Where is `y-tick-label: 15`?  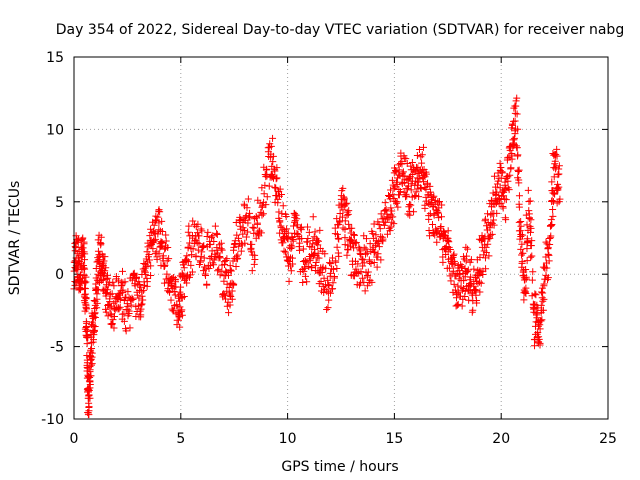
y-tick-label: 15 is located at coordinates (55, 58).